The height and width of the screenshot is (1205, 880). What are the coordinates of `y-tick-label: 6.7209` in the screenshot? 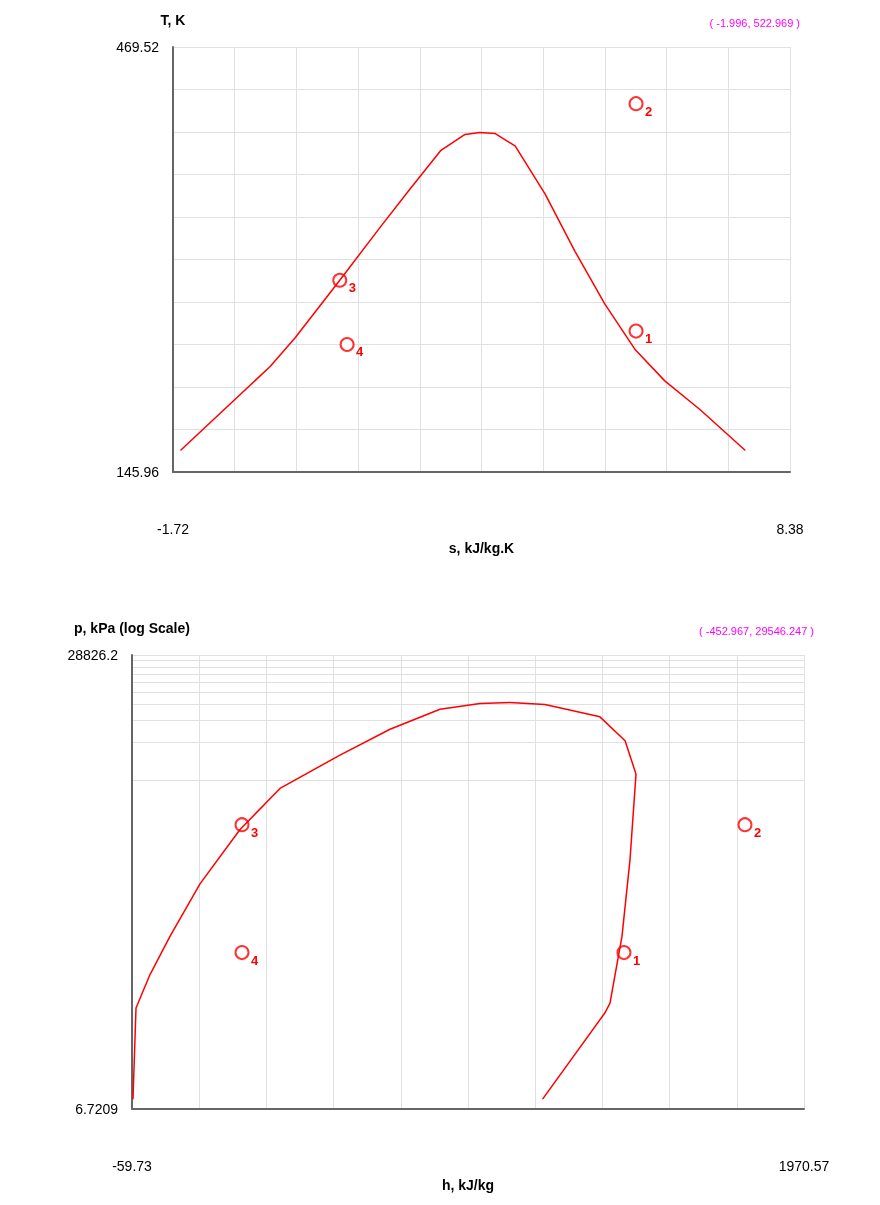 It's located at (97, 1109).